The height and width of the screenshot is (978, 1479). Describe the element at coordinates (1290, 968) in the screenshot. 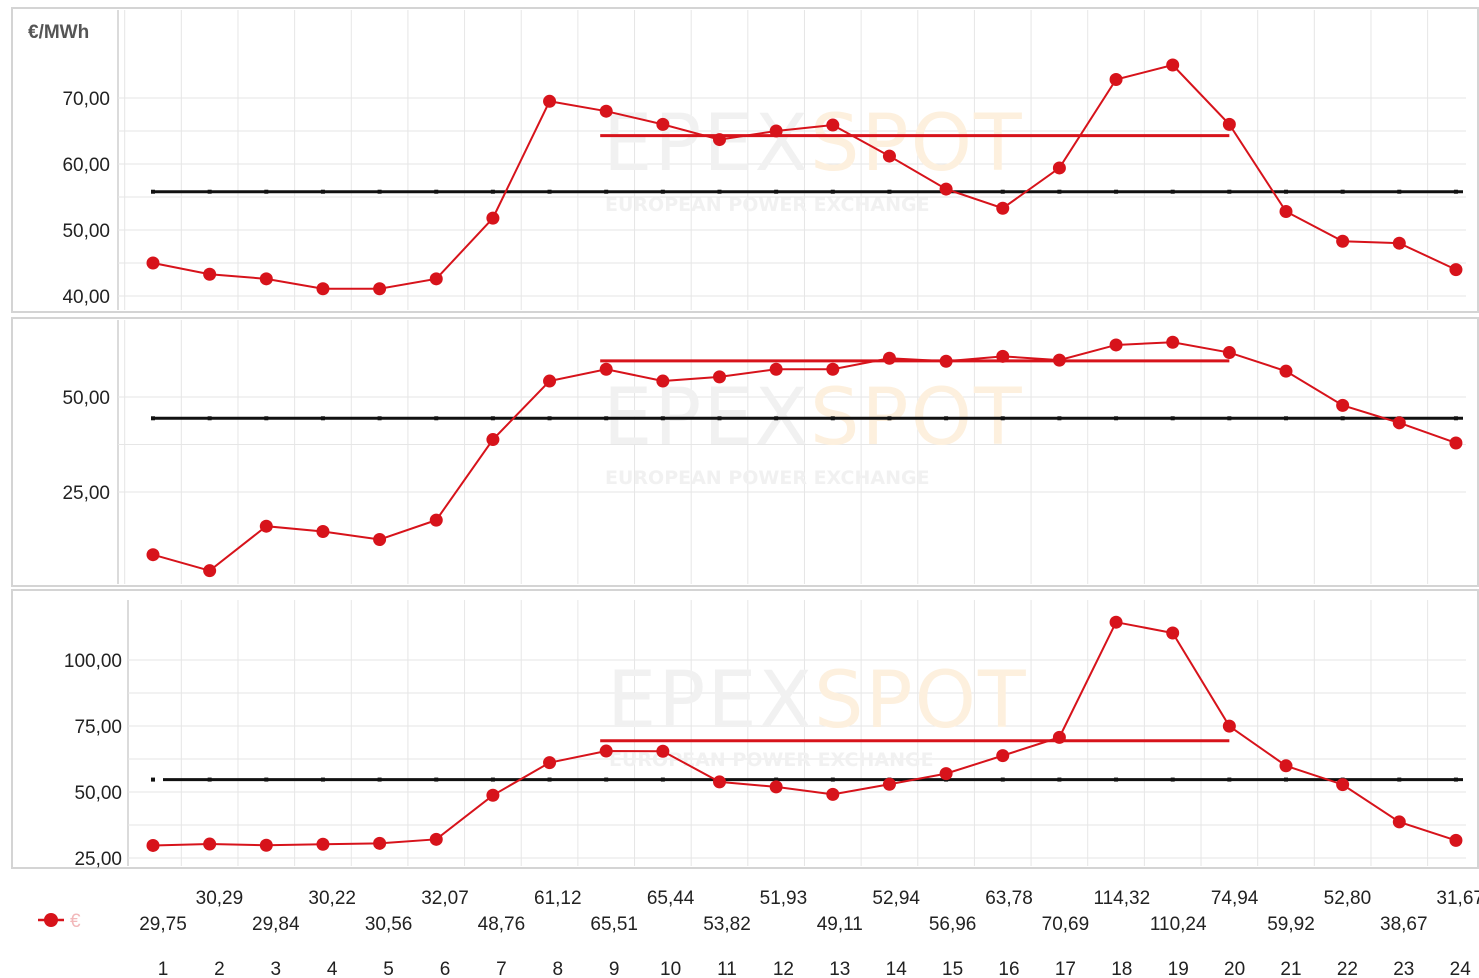

I see `hour-label: 21` at that location.